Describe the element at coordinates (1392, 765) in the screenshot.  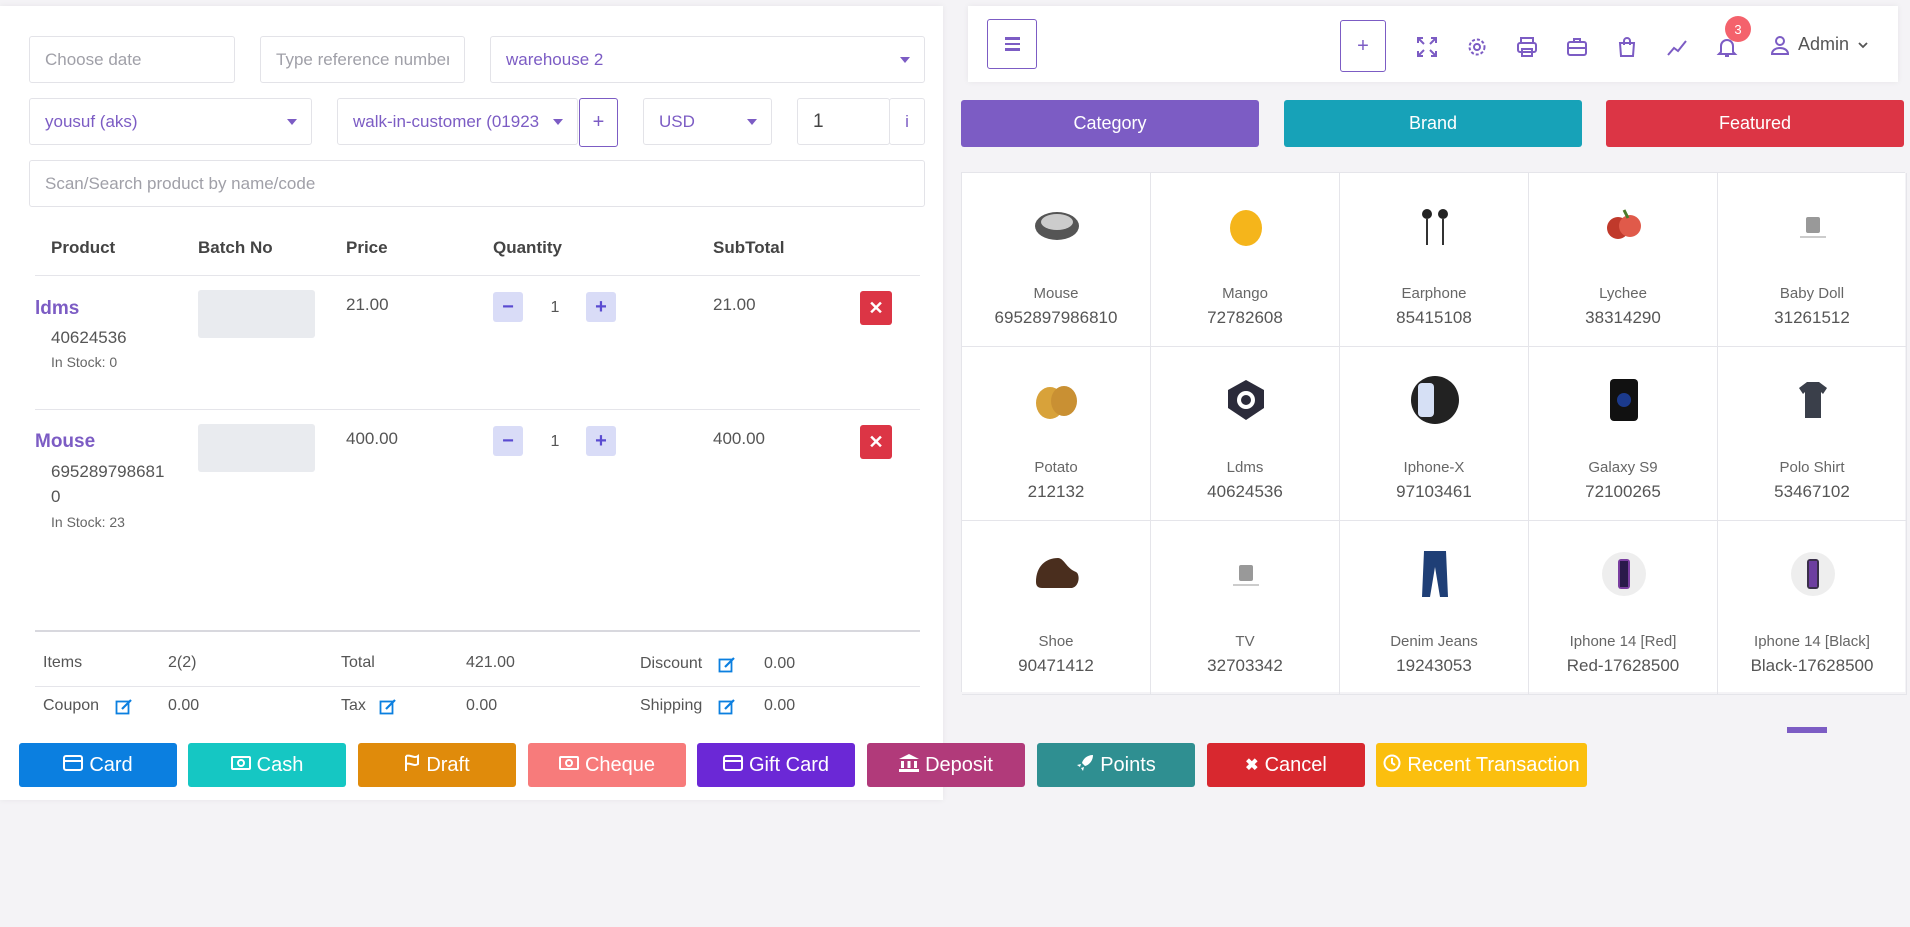
I see `clock-icon` at that location.